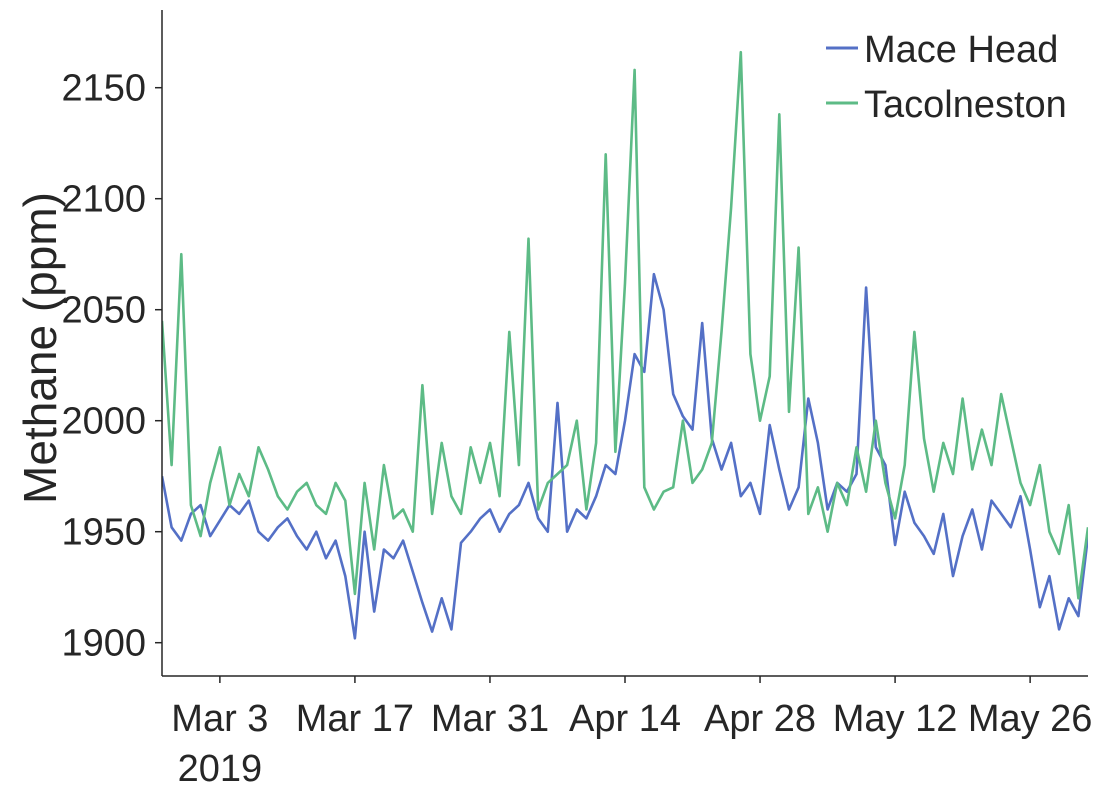  I want to click on x-tick-label: Apr 14, so click(625, 719).